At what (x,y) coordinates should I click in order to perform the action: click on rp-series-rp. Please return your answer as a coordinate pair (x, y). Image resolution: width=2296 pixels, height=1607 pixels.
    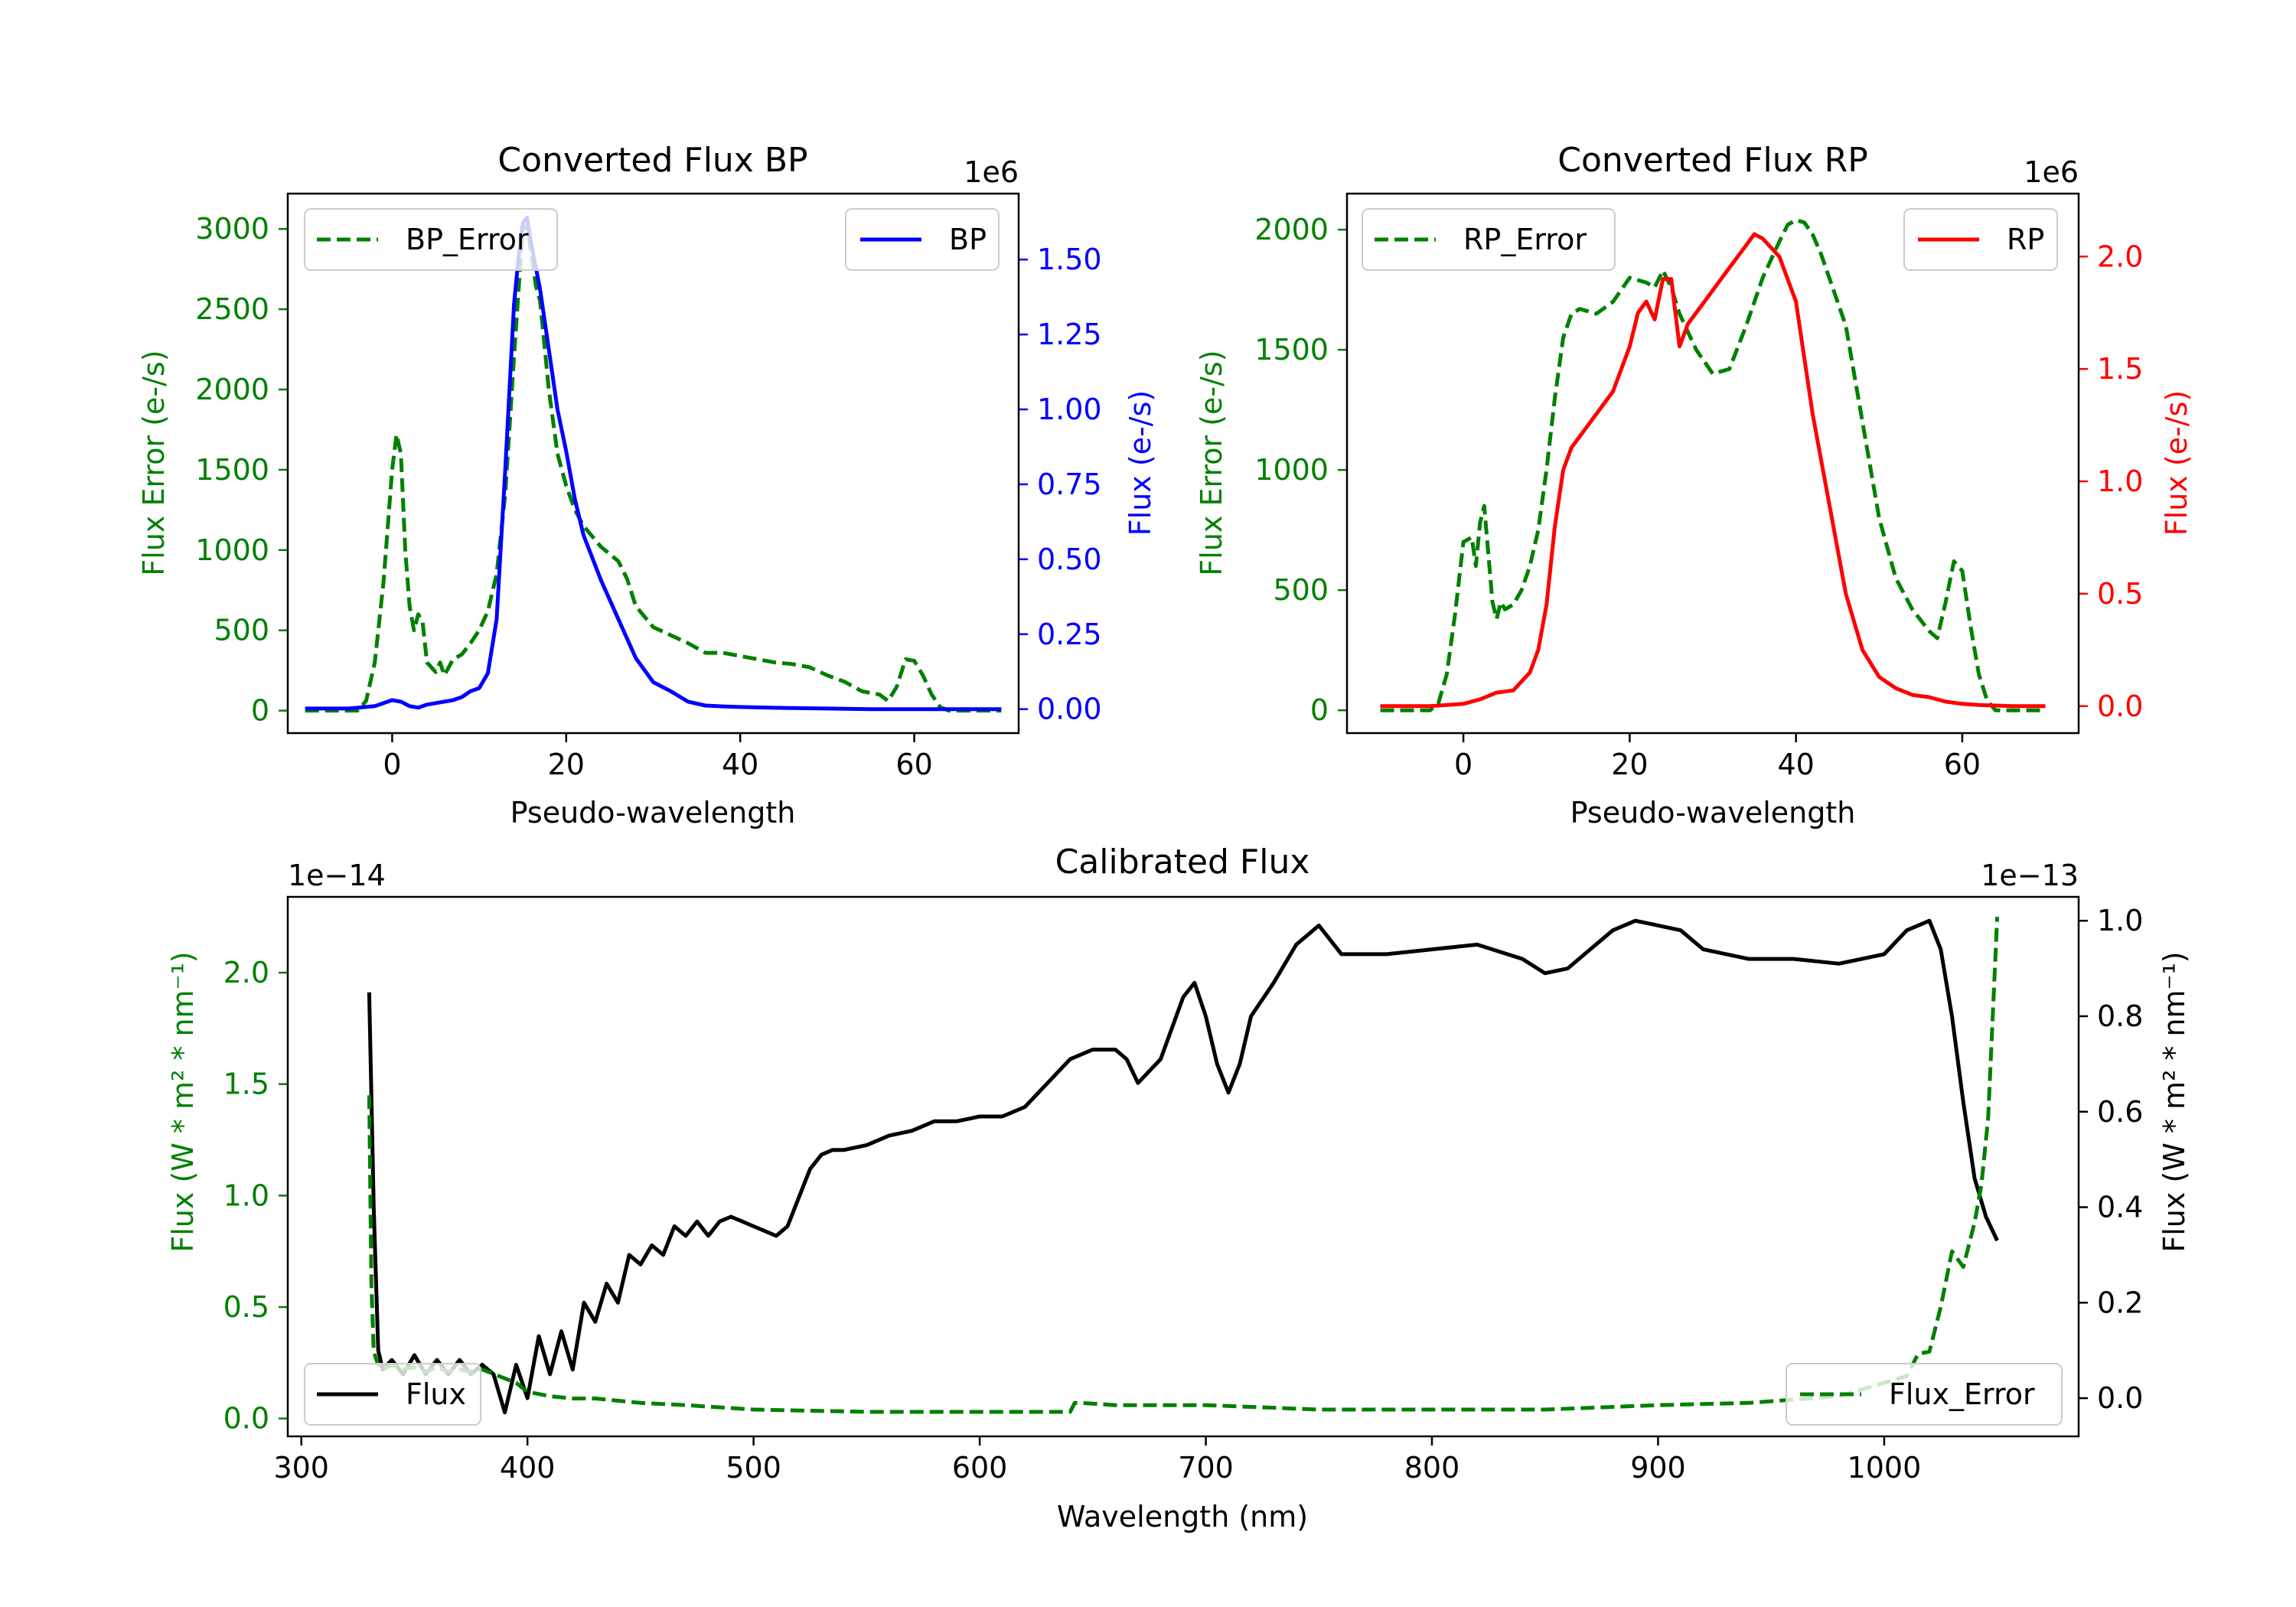
    Looking at the image, I should click on (1713, 470).